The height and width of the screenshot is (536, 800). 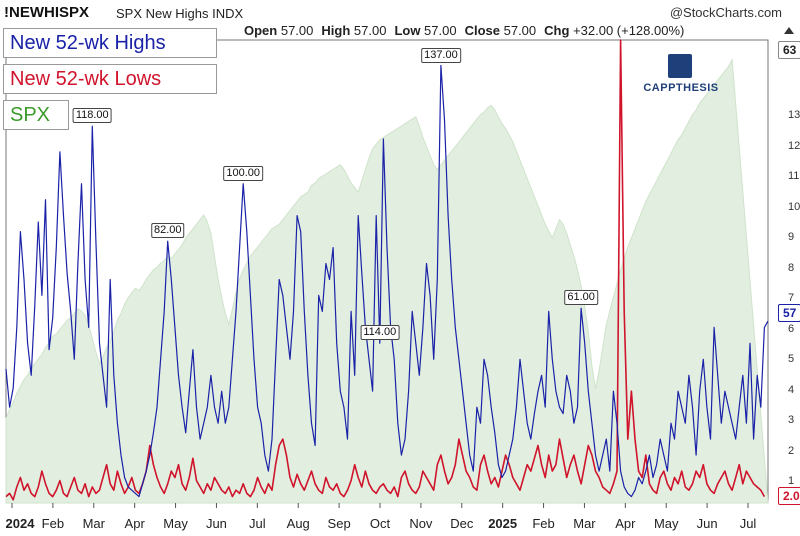 I want to click on peak-label: 114.00, so click(x=380, y=333).